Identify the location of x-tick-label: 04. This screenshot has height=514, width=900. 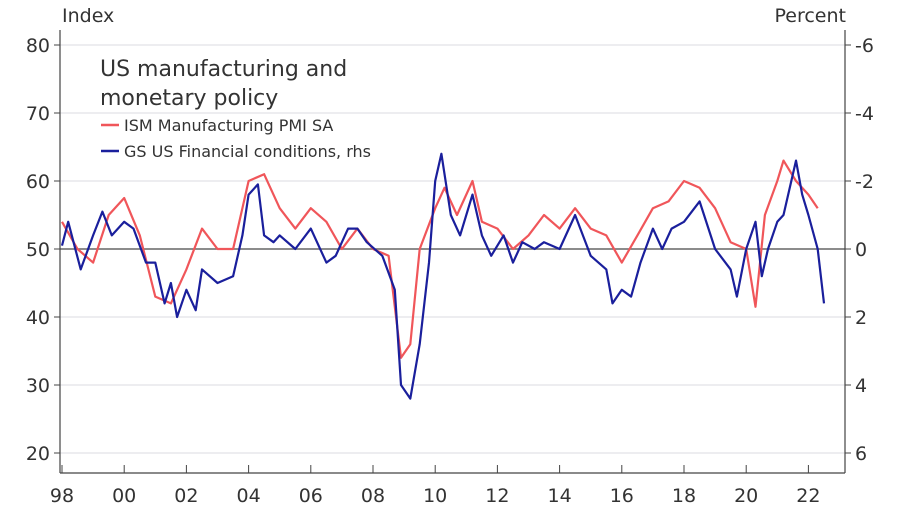
(249, 496).